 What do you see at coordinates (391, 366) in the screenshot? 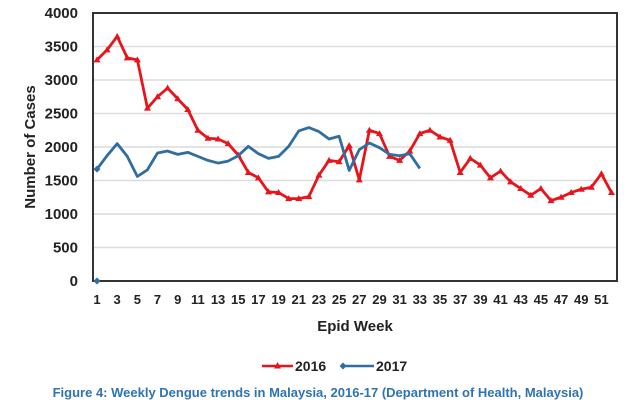
I see `legend-label-2017: 2017` at bounding box center [391, 366].